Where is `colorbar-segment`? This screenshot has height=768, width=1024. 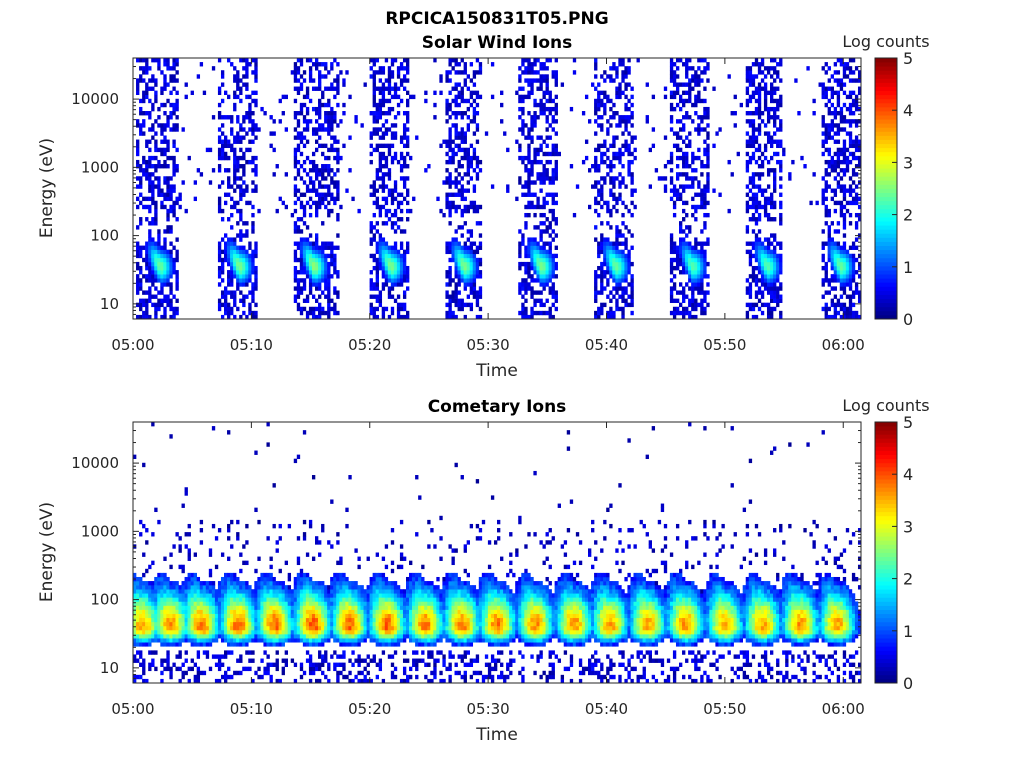 colorbar-segment is located at coordinates (886, 146).